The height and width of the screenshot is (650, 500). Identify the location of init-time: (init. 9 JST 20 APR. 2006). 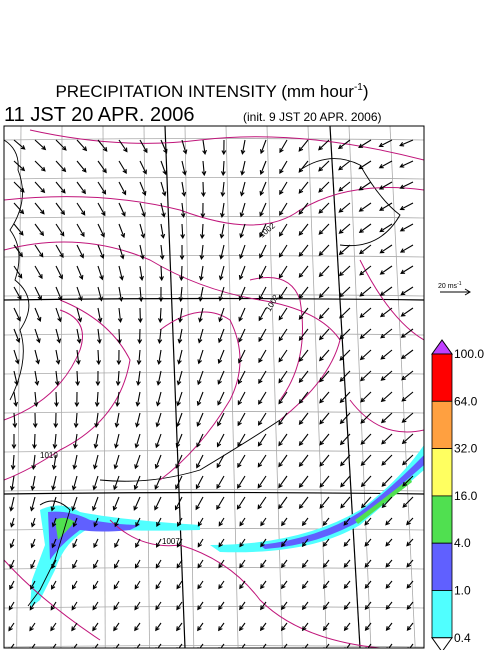
(312, 117).